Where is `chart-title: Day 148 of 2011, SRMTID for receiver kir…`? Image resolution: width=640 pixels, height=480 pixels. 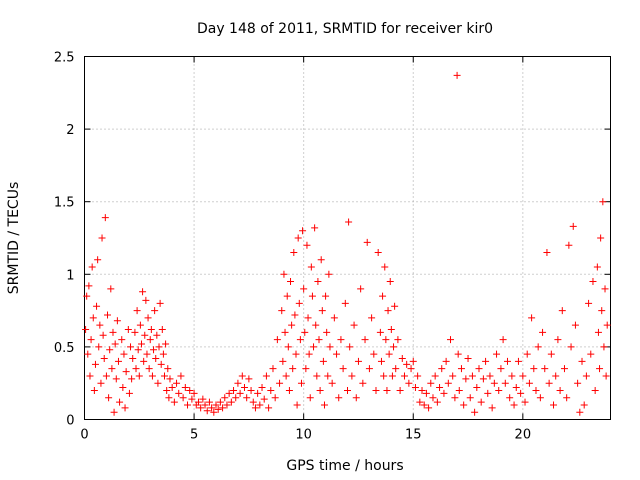
chart-title: Day 148 of 2011, SRMTID for receiver kir… is located at coordinates (345, 29).